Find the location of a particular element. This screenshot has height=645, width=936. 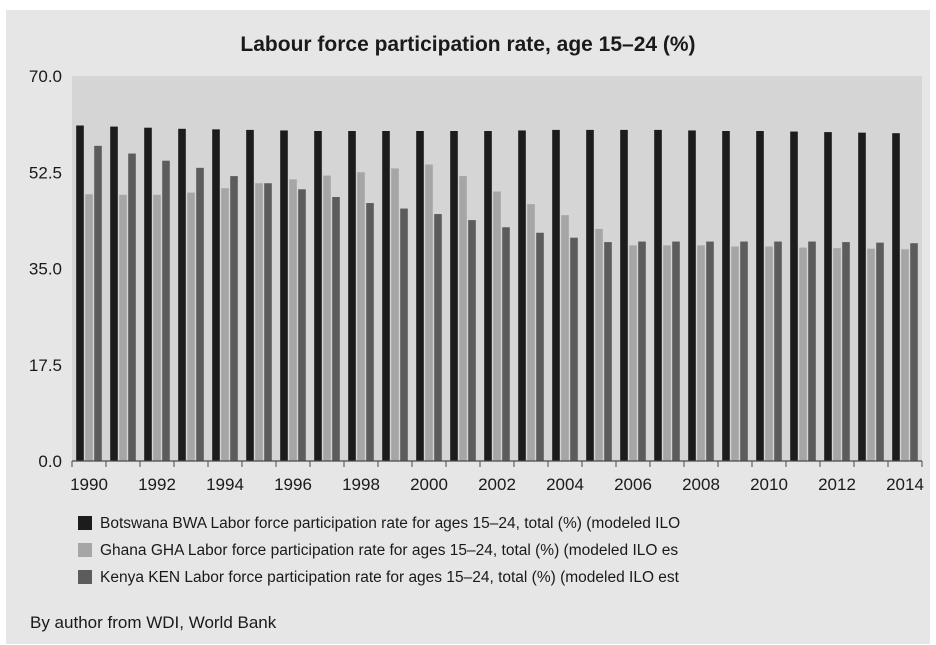

bar-3-1996 is located at coordinates (302, 325).